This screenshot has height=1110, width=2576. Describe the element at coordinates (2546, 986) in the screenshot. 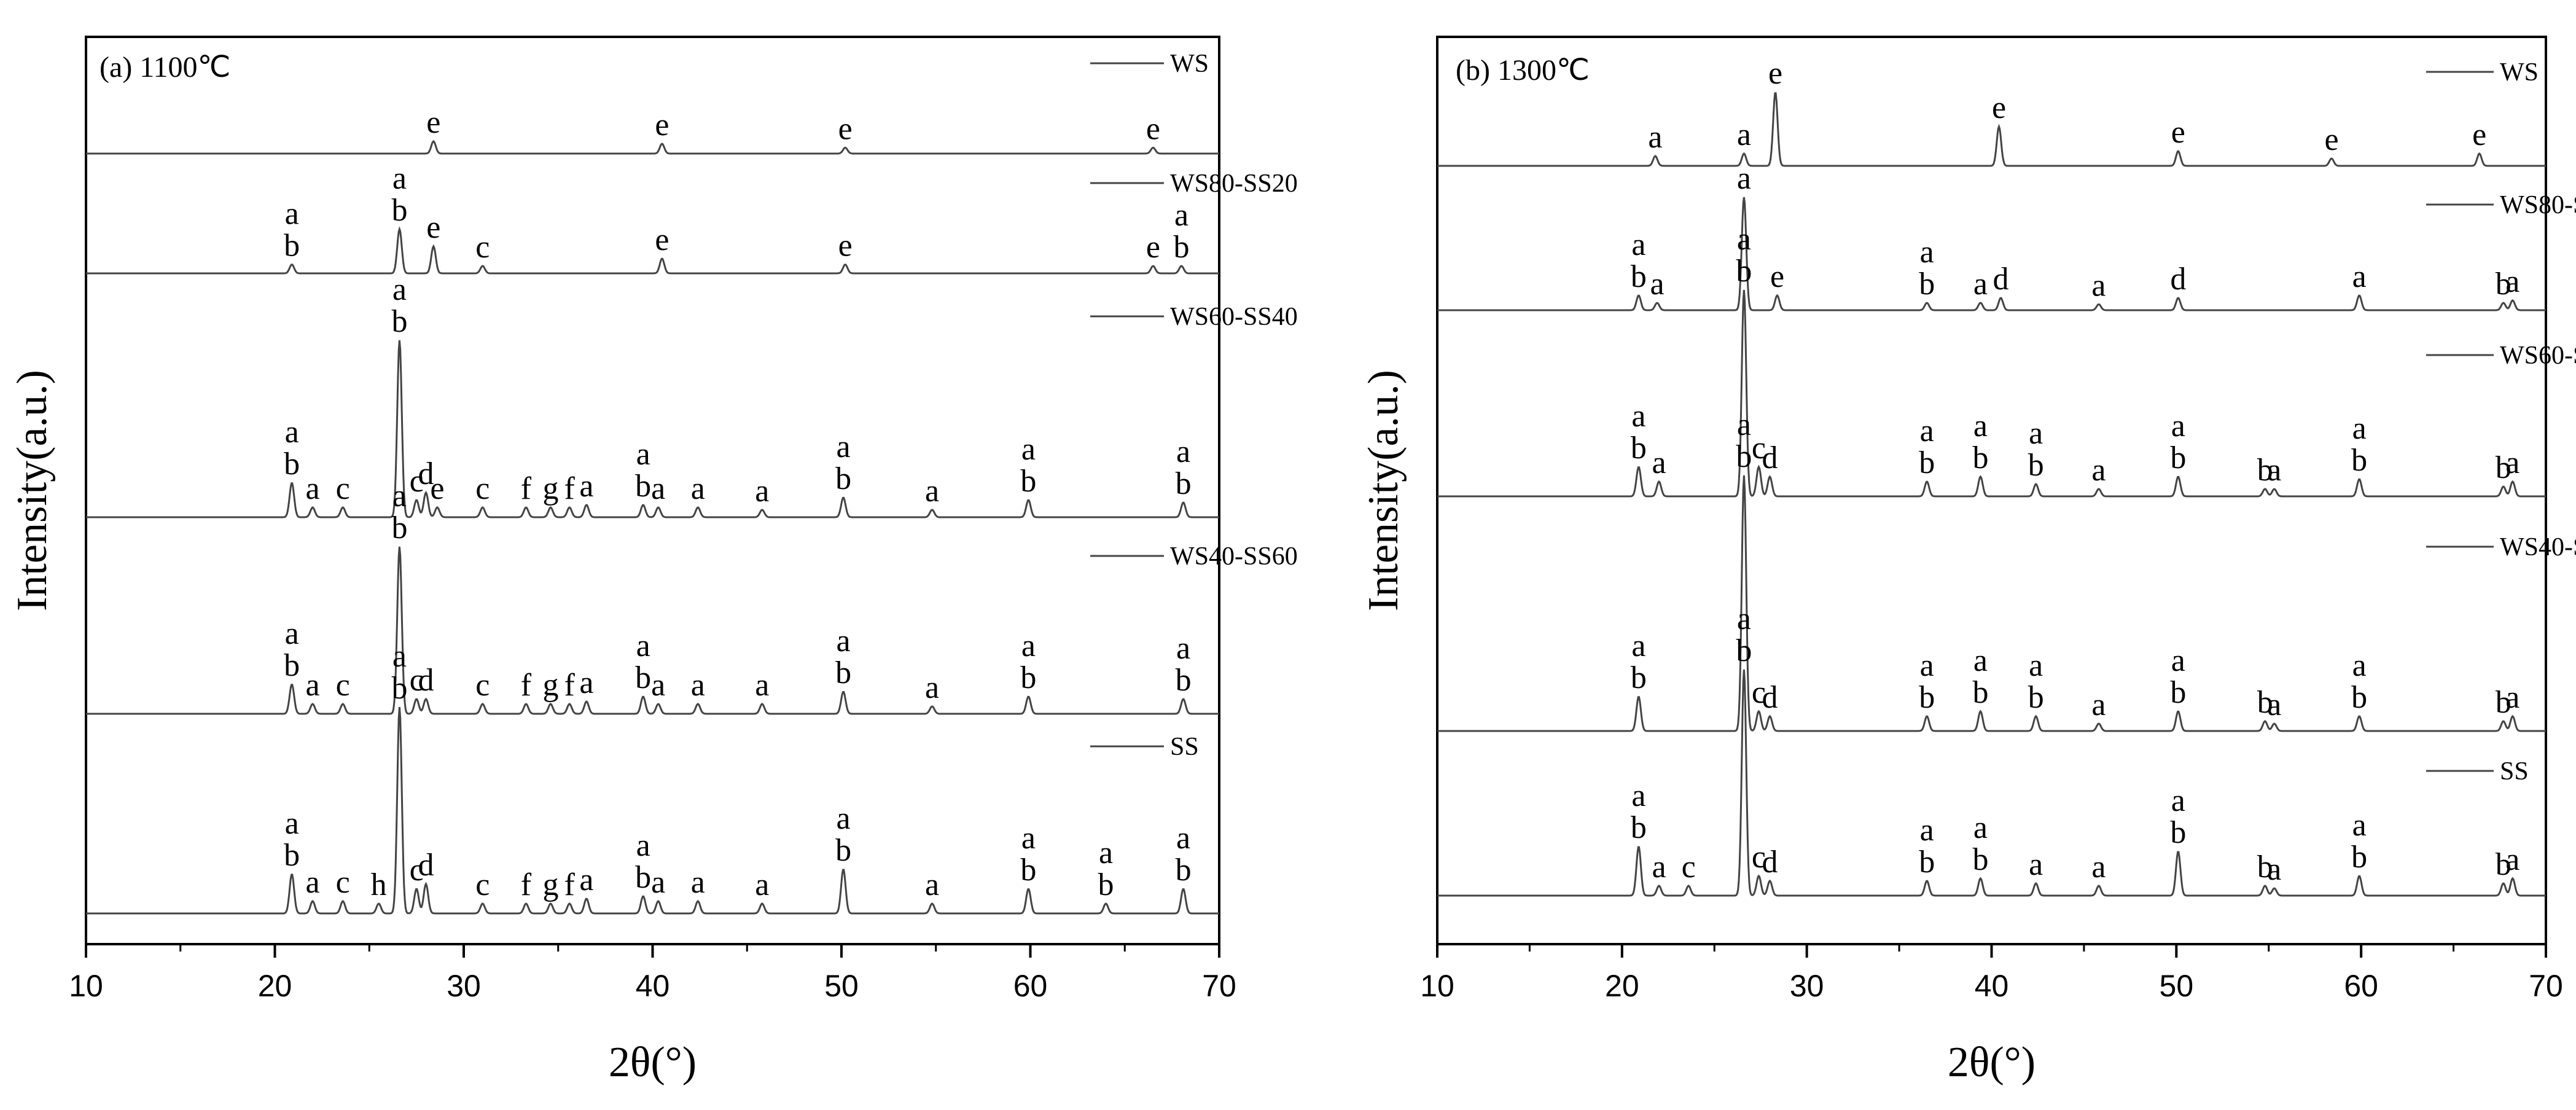

I see `x-tick-label: 70` at that location.